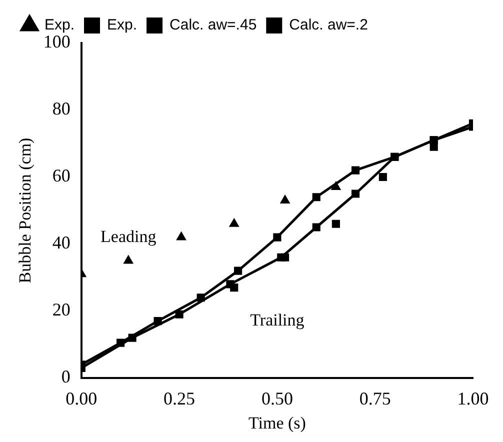  Describe the element at coordinates (277, 398) in the screenshot. I see `x-tick-label: 0.50` at that location.